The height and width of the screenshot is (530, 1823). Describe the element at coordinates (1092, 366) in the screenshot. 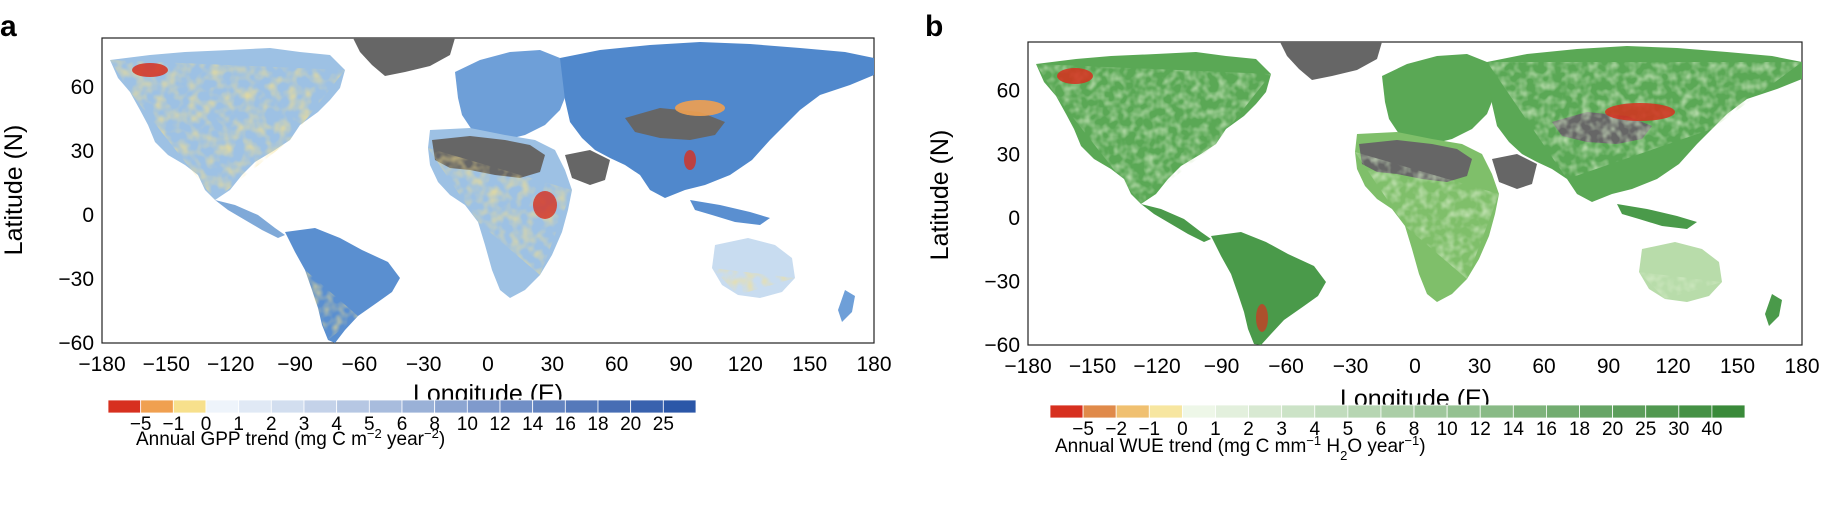

I see `x-tick-label: −150` at that location.